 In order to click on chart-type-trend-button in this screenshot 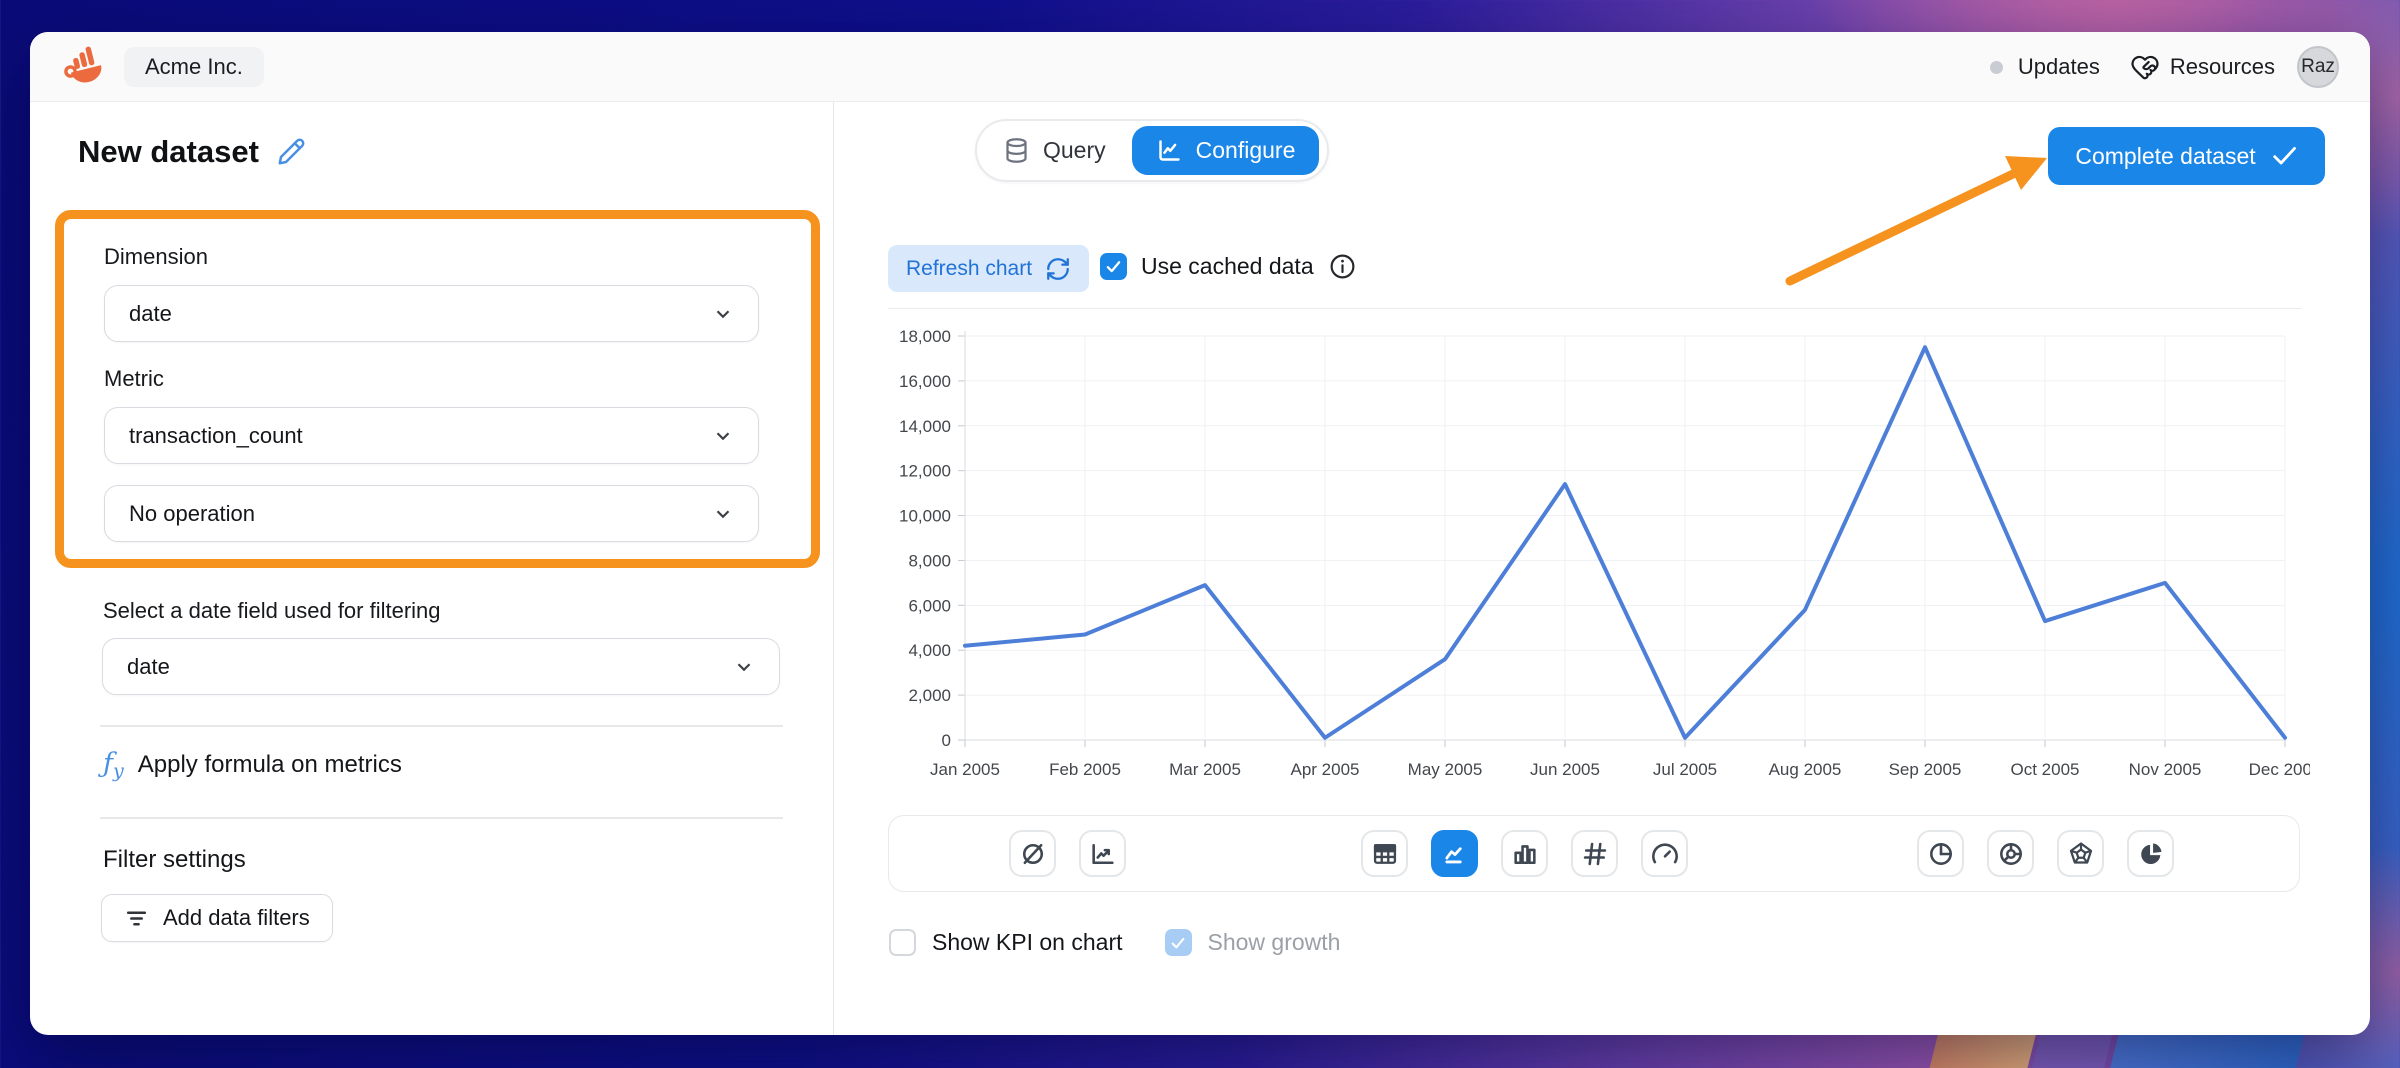, I will do `click(1102, 853)`.